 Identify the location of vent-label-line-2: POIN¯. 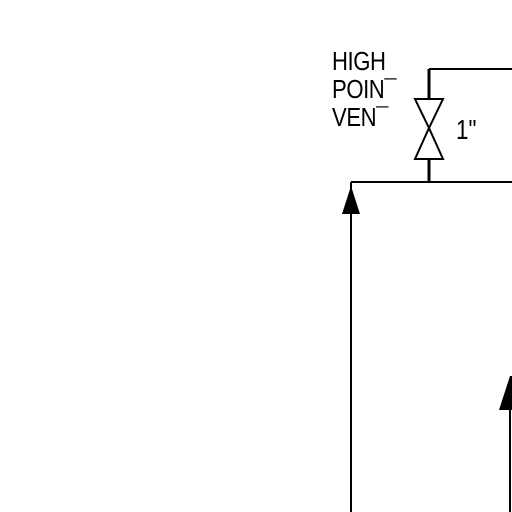
(364, 89).